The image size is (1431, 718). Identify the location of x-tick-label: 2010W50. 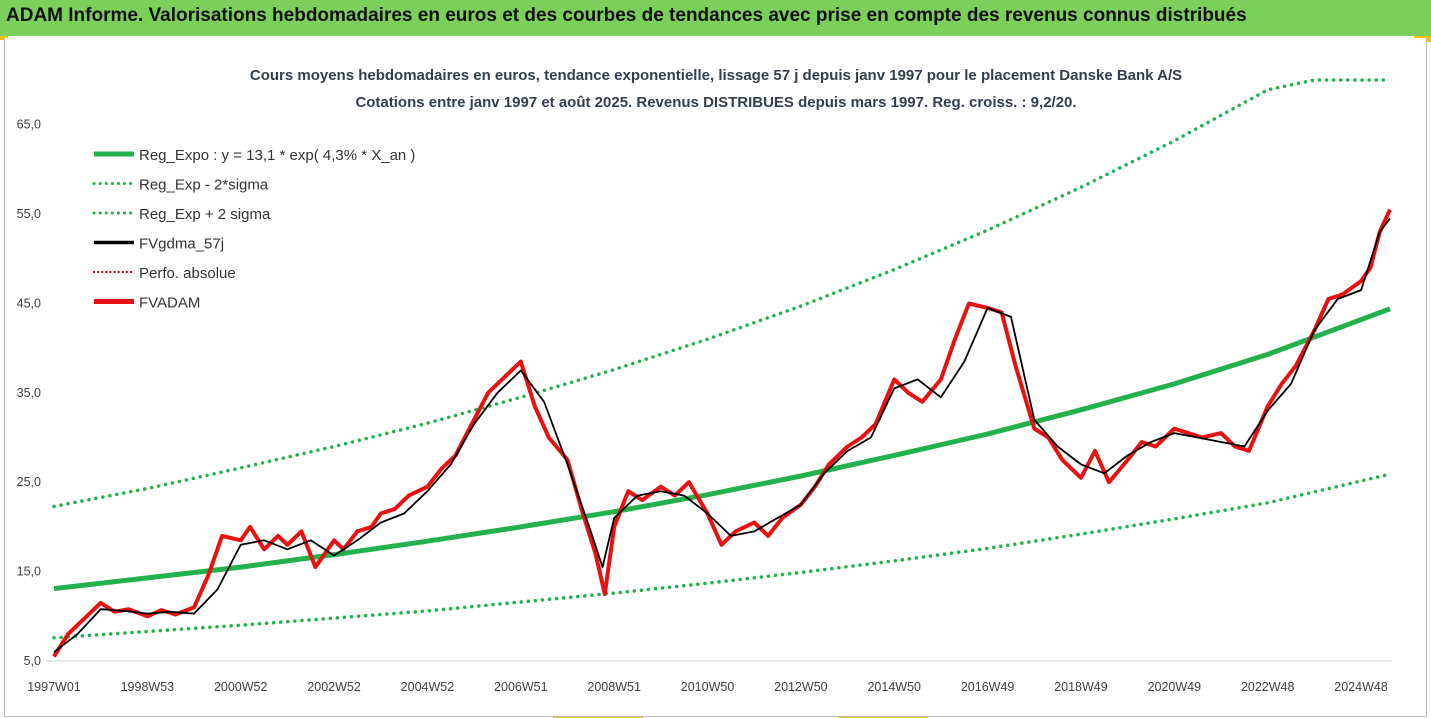
(708, 687).